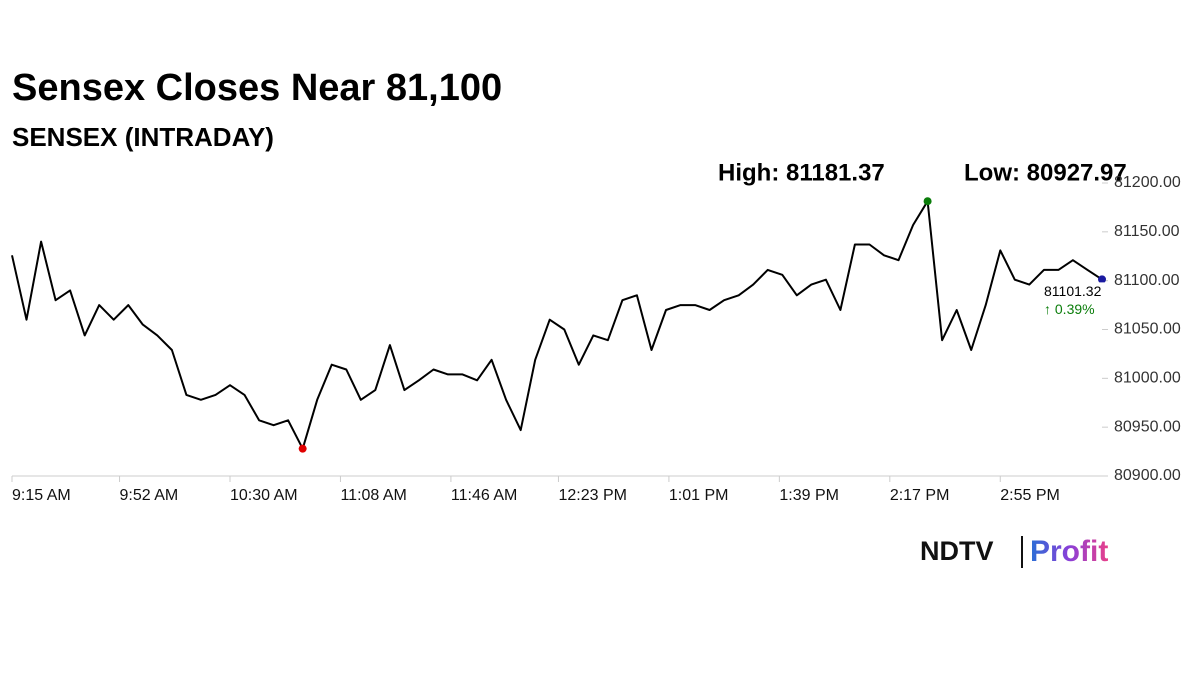 This screenshot has height=680, width=1200. Describe the element at coordinates (809, 495) in the screenshot. I see `x-tick-label: 1:39 PM` at that location.